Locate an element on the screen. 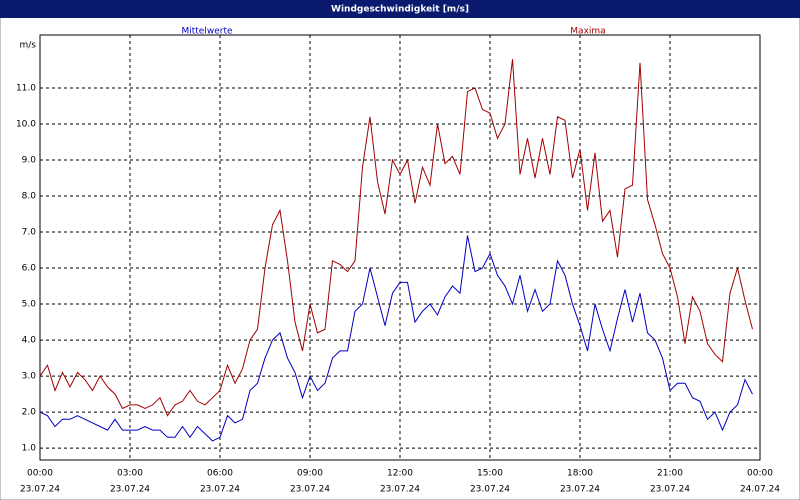  x-tick-label: 12:00 is located at coordinates (400, 474).